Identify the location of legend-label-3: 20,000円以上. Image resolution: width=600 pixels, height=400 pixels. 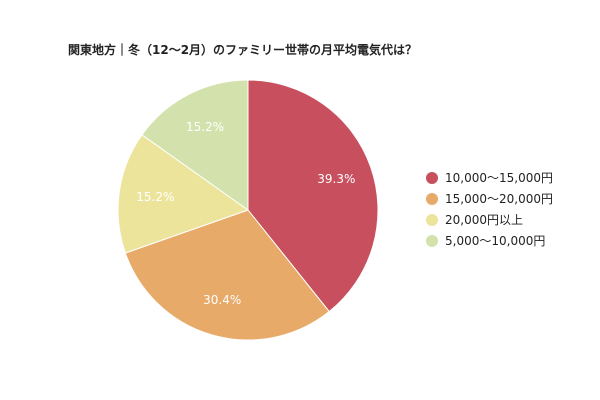
(484, 220).